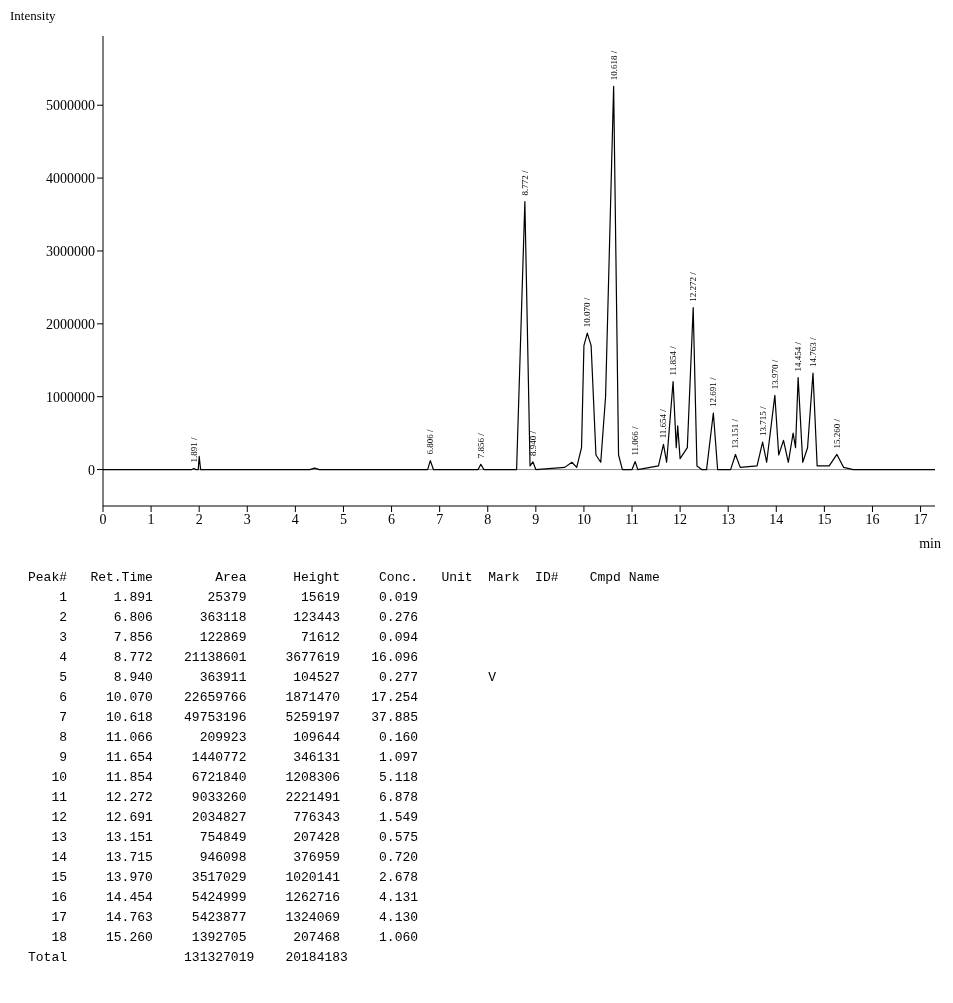 Image resolution: width=953 pixels, height=1003 pixels. I want to click on x-tick-label: 16, so click(872, 519).